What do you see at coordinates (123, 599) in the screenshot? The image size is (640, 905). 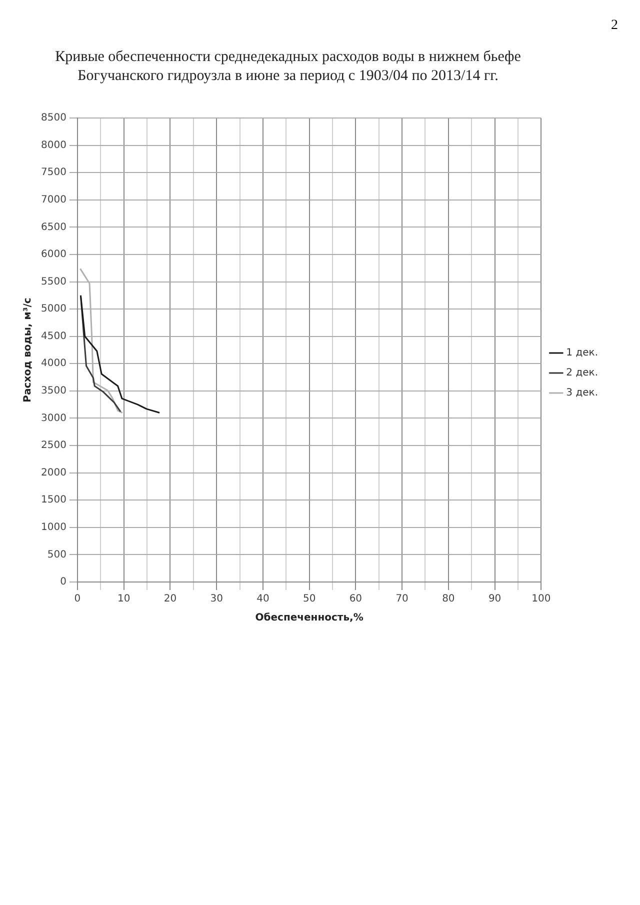 I see `x-tick-label: 10` at bounding box center [123, 599].